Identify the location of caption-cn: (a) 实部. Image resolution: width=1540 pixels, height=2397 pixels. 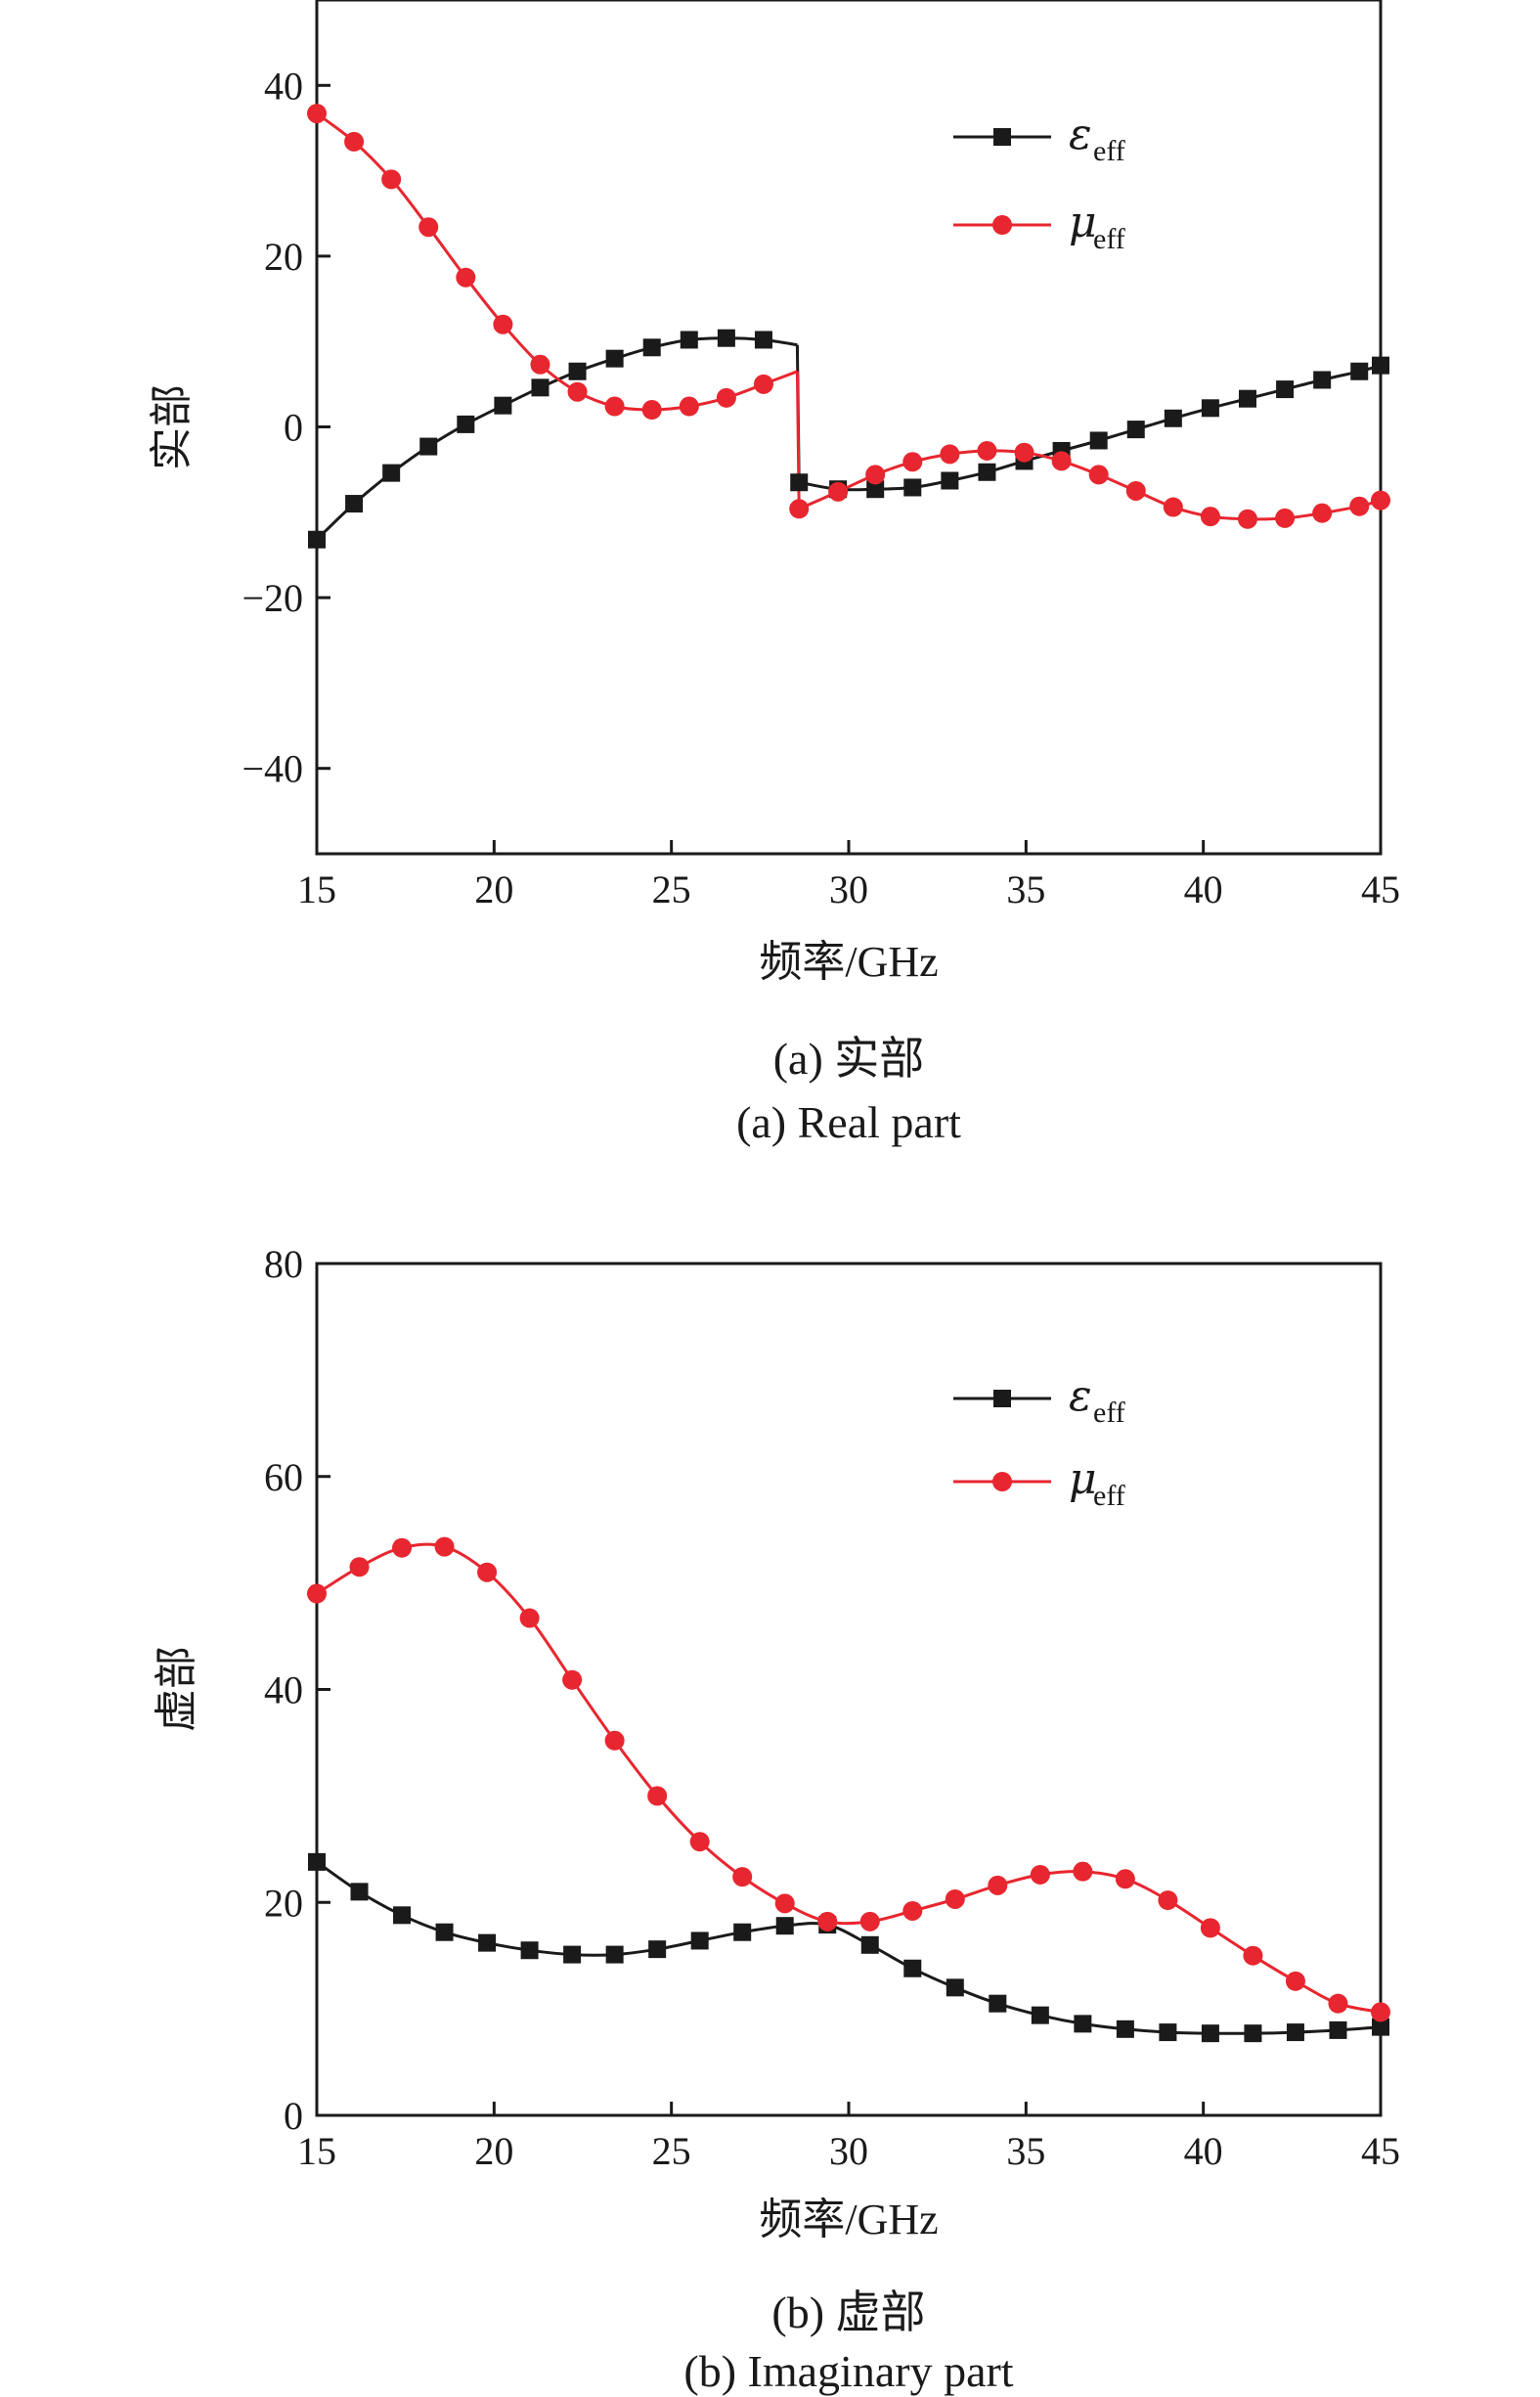
(849, 1059).